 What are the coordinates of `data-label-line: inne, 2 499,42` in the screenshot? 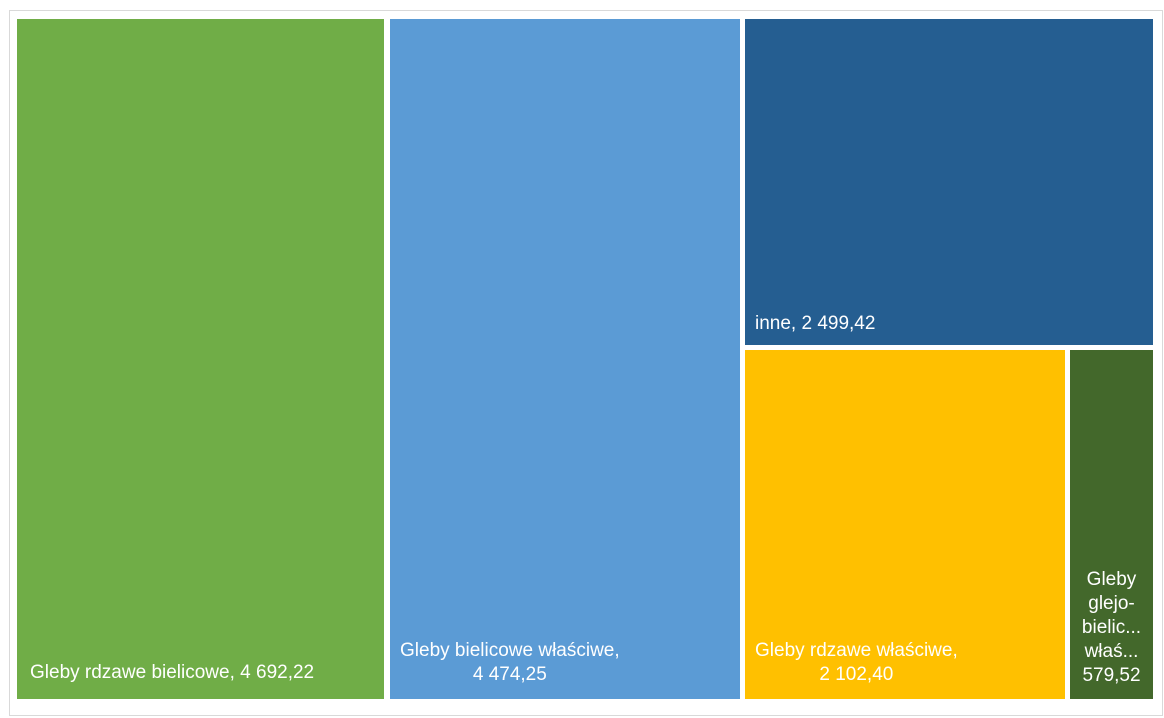 It's located at (815, 323).